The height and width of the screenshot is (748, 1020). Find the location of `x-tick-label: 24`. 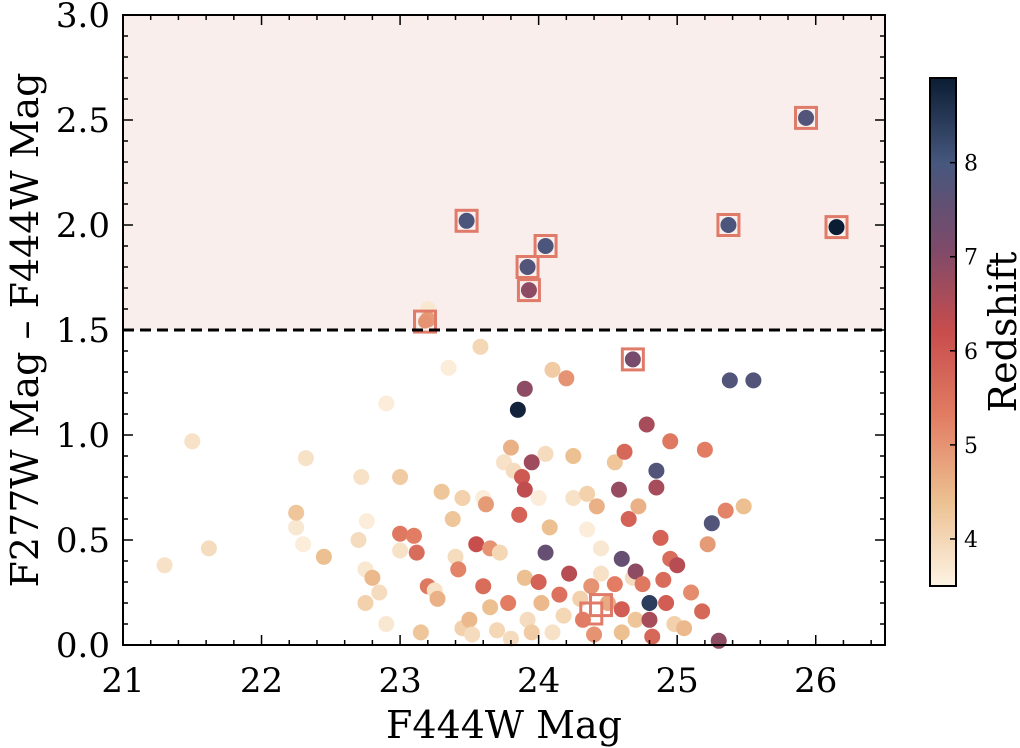

x-tick-label: 24 is located at coordinates (538, 681).